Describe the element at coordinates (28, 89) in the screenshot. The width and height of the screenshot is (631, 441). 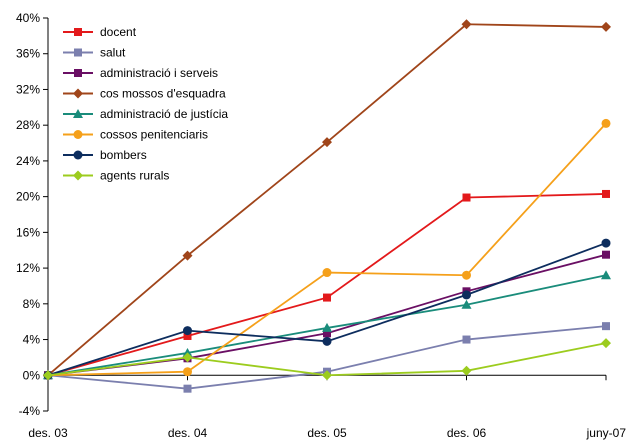
I see `y-tick-label: 32%` at that location.